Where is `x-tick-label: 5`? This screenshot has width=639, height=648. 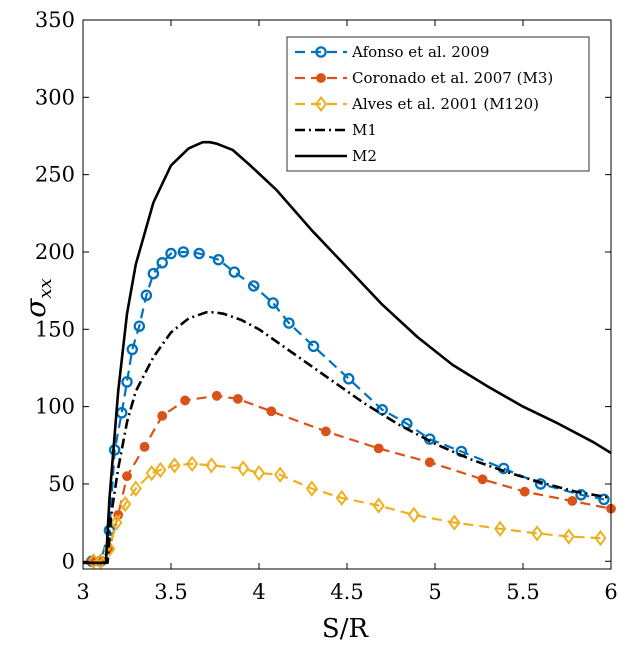
x-tick-label: 5 is located at coordinates (434, 592).